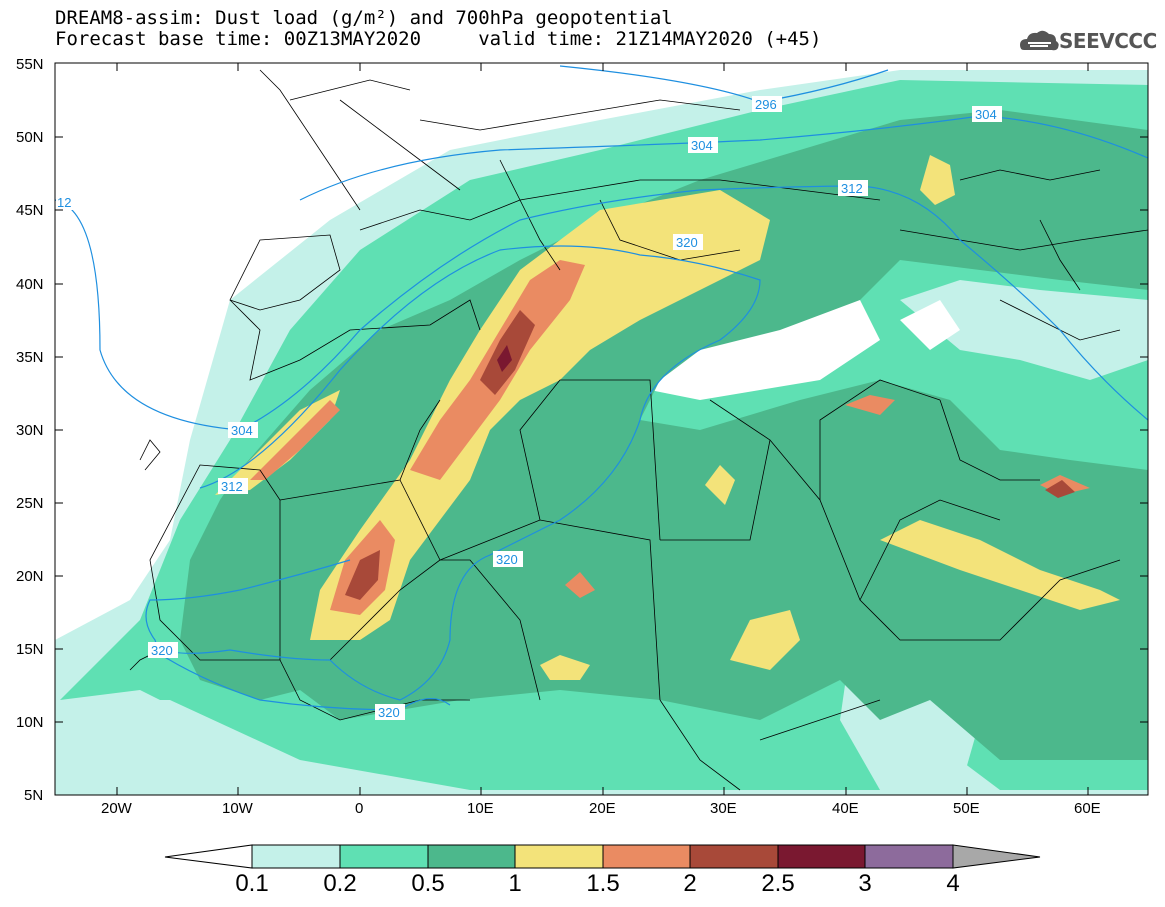  What do you see at coordinates (559, 856) in the screenshot?
I see `colorbar-cell-1-1.5` at bounding box center [559, 856].